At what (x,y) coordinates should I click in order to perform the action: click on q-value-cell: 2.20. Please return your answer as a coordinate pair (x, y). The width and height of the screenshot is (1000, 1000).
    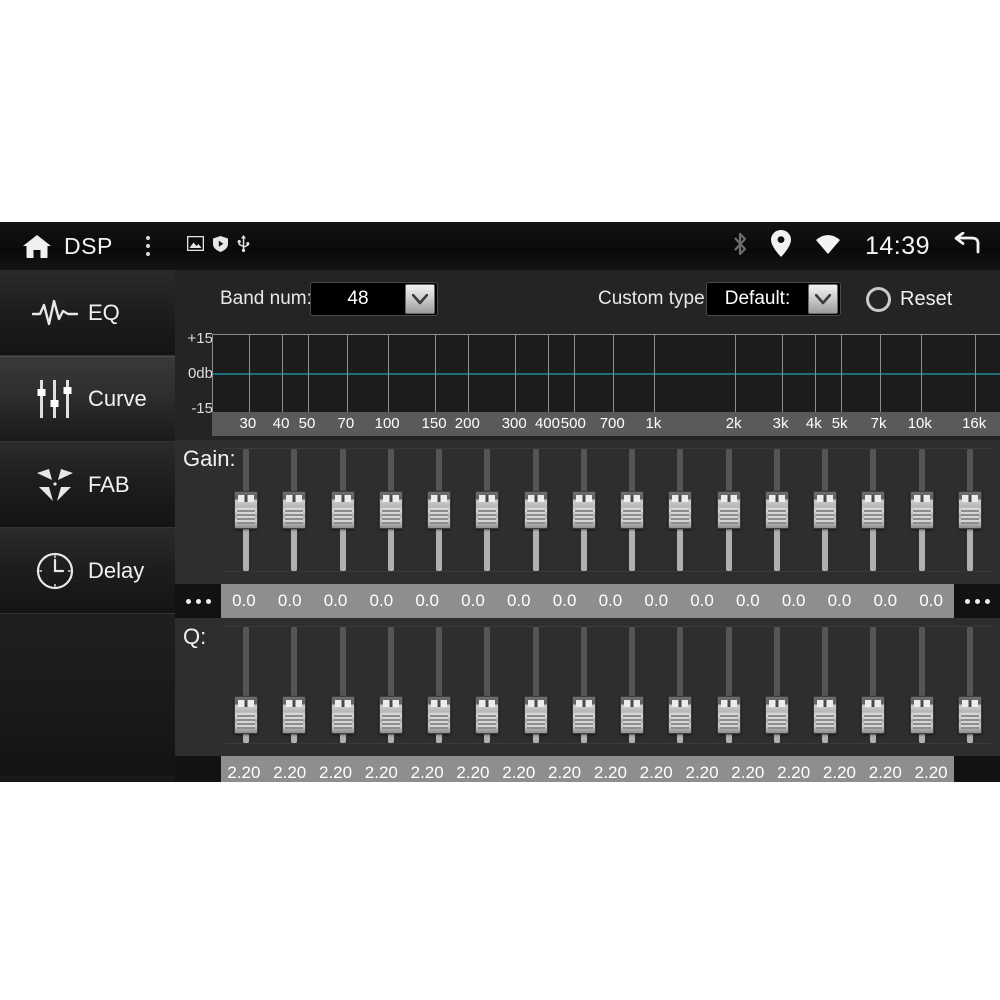
    Looking at the image, I should click on (427, 772).